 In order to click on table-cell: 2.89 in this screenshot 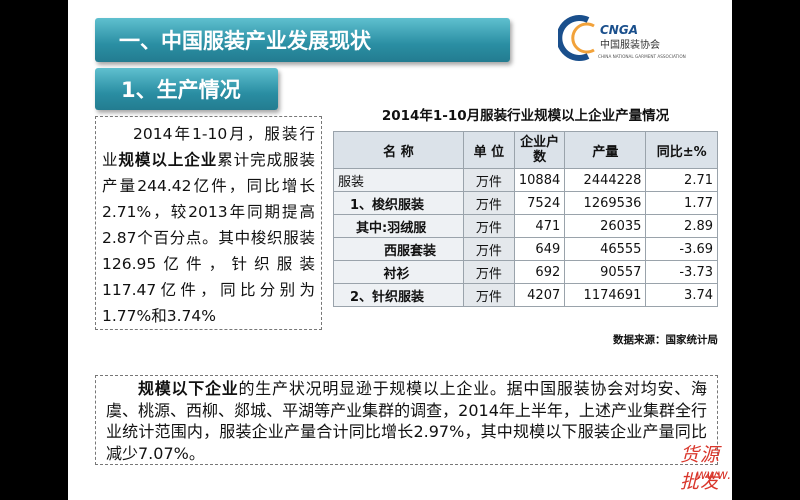, I will do `click(681, 226)`.